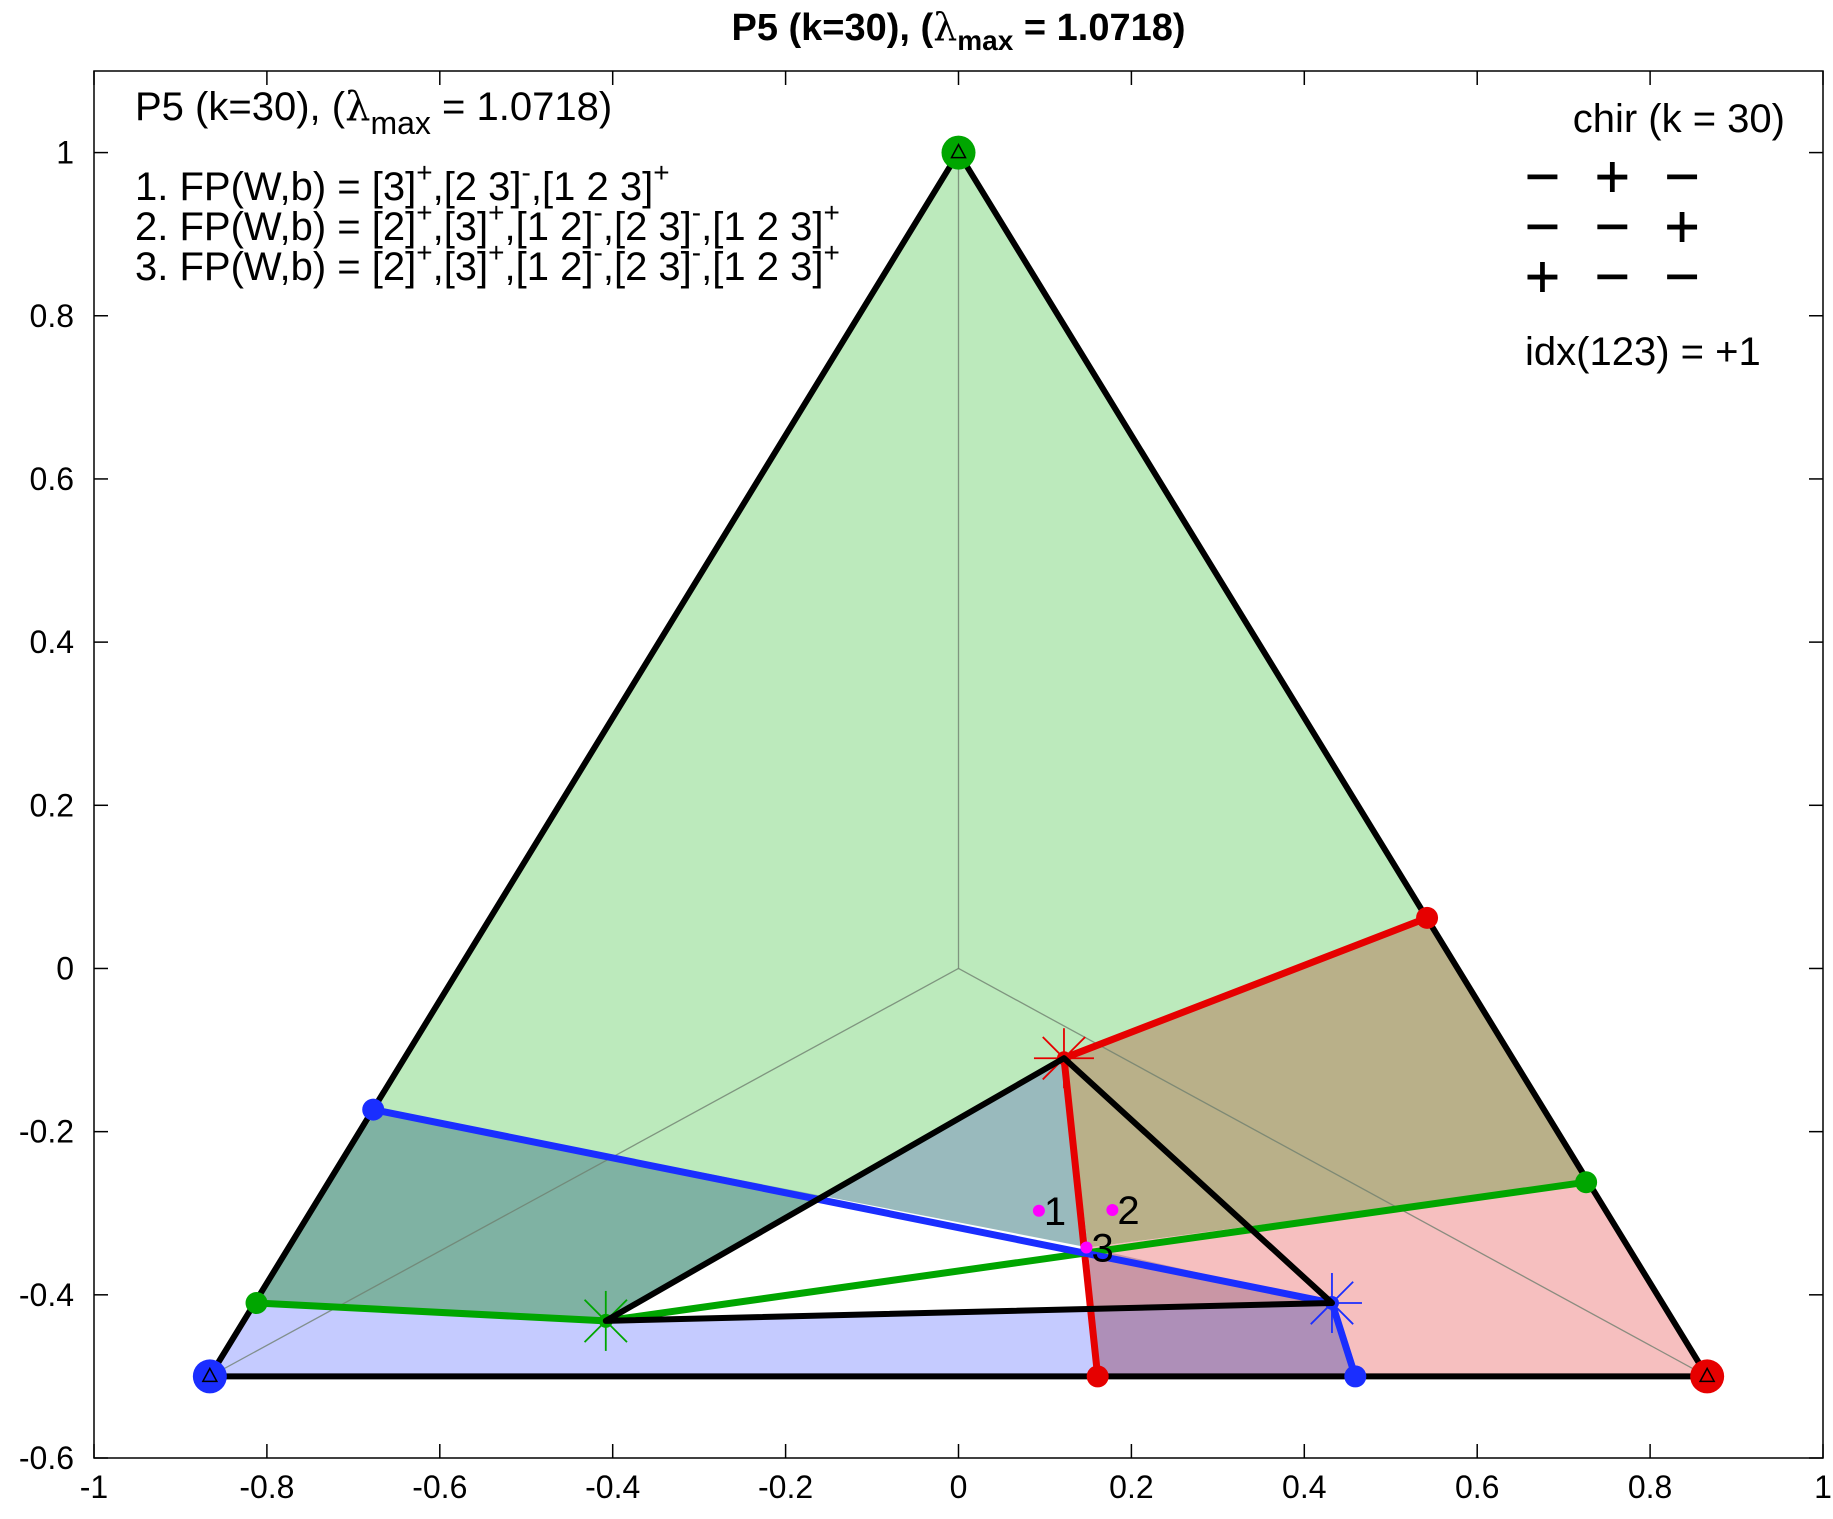 The width and height of the screenshot is (1833, 1519). Describe the element at coordinates (1131, 1487) in the screenshot. I see `x-tick-label: 0.2` at that location.